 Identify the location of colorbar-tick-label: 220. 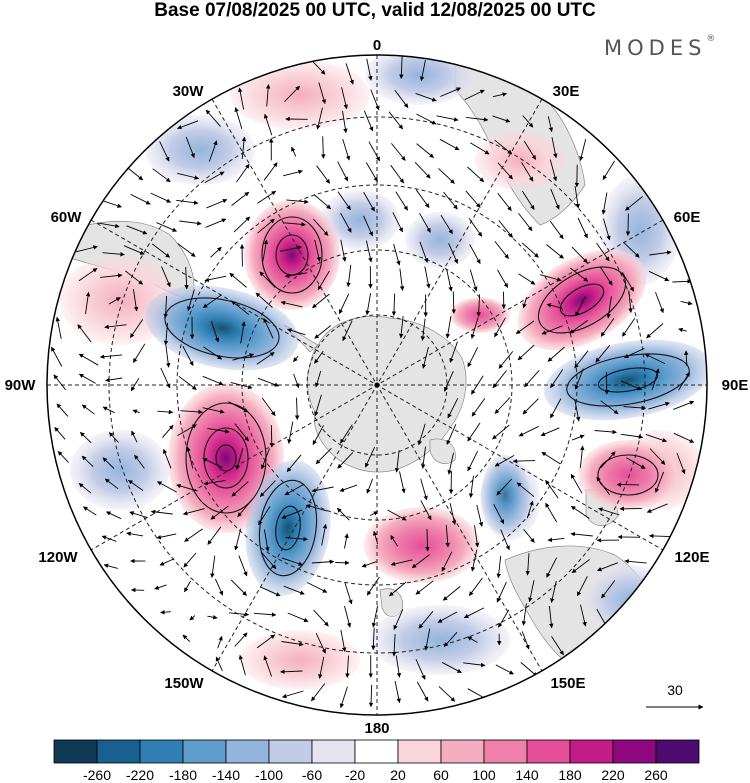
(613, 775).